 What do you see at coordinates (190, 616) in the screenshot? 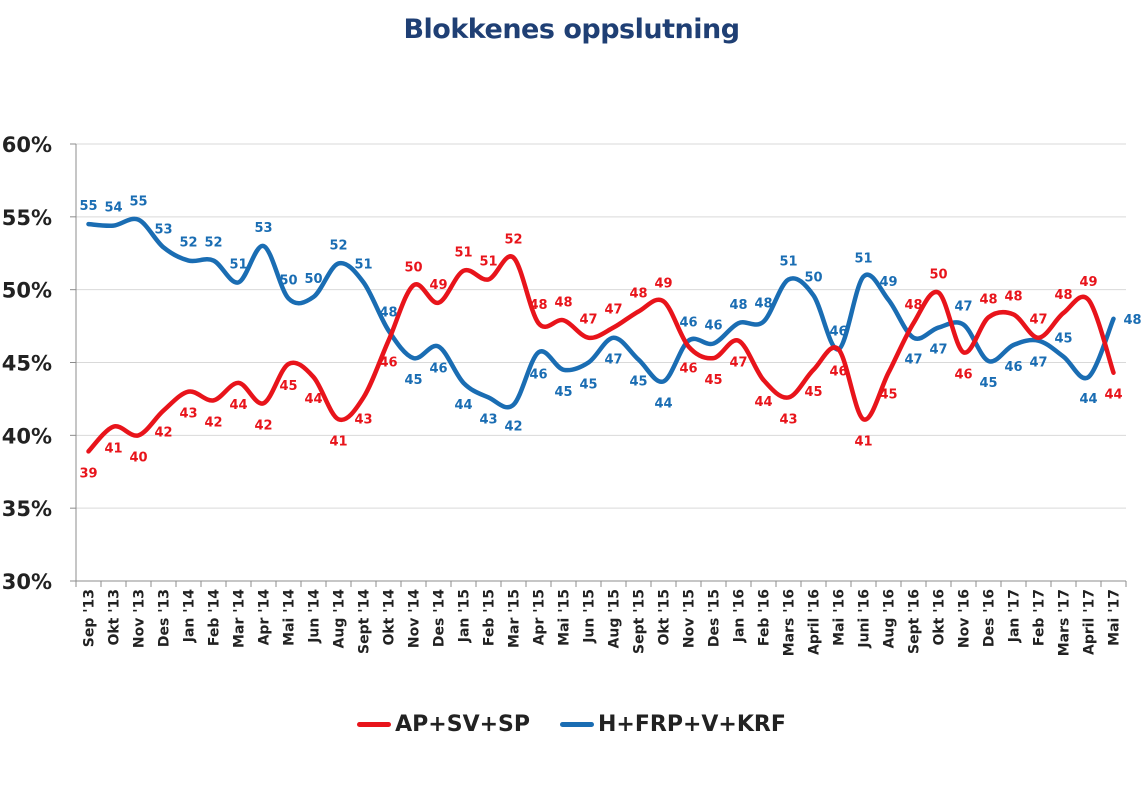
I see `x-tick-label: Jan '14` at bounding box center [190, 616].